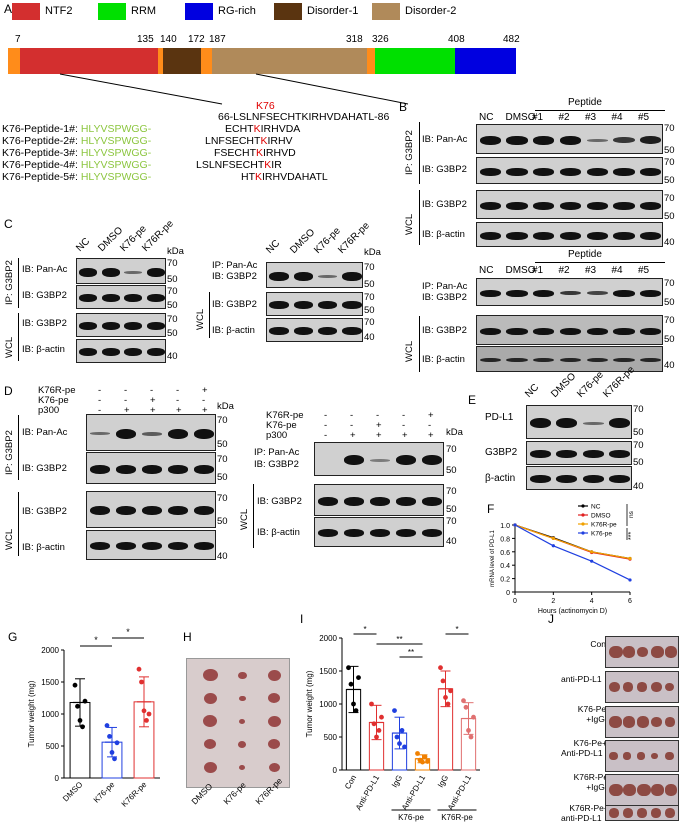 The image size is (685, 823). What do you see at coordinates (520, 270) in the screenshot?
I see `b2-lane-1: DMSO` at bounding box center [520, 270].